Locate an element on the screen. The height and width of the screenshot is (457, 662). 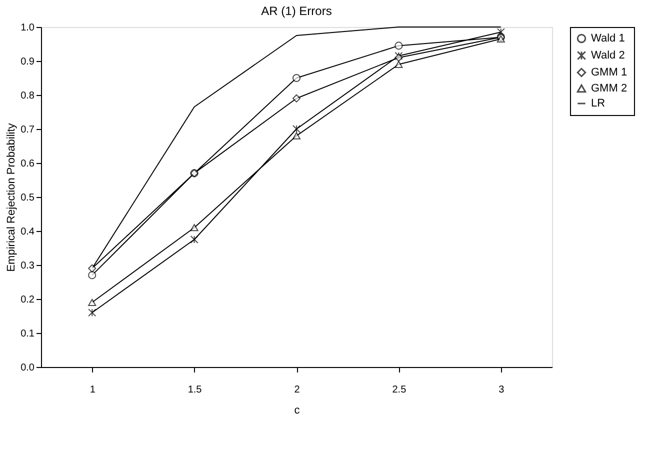
y-tick-label: 0.6 is located at coordinates (27, 164).